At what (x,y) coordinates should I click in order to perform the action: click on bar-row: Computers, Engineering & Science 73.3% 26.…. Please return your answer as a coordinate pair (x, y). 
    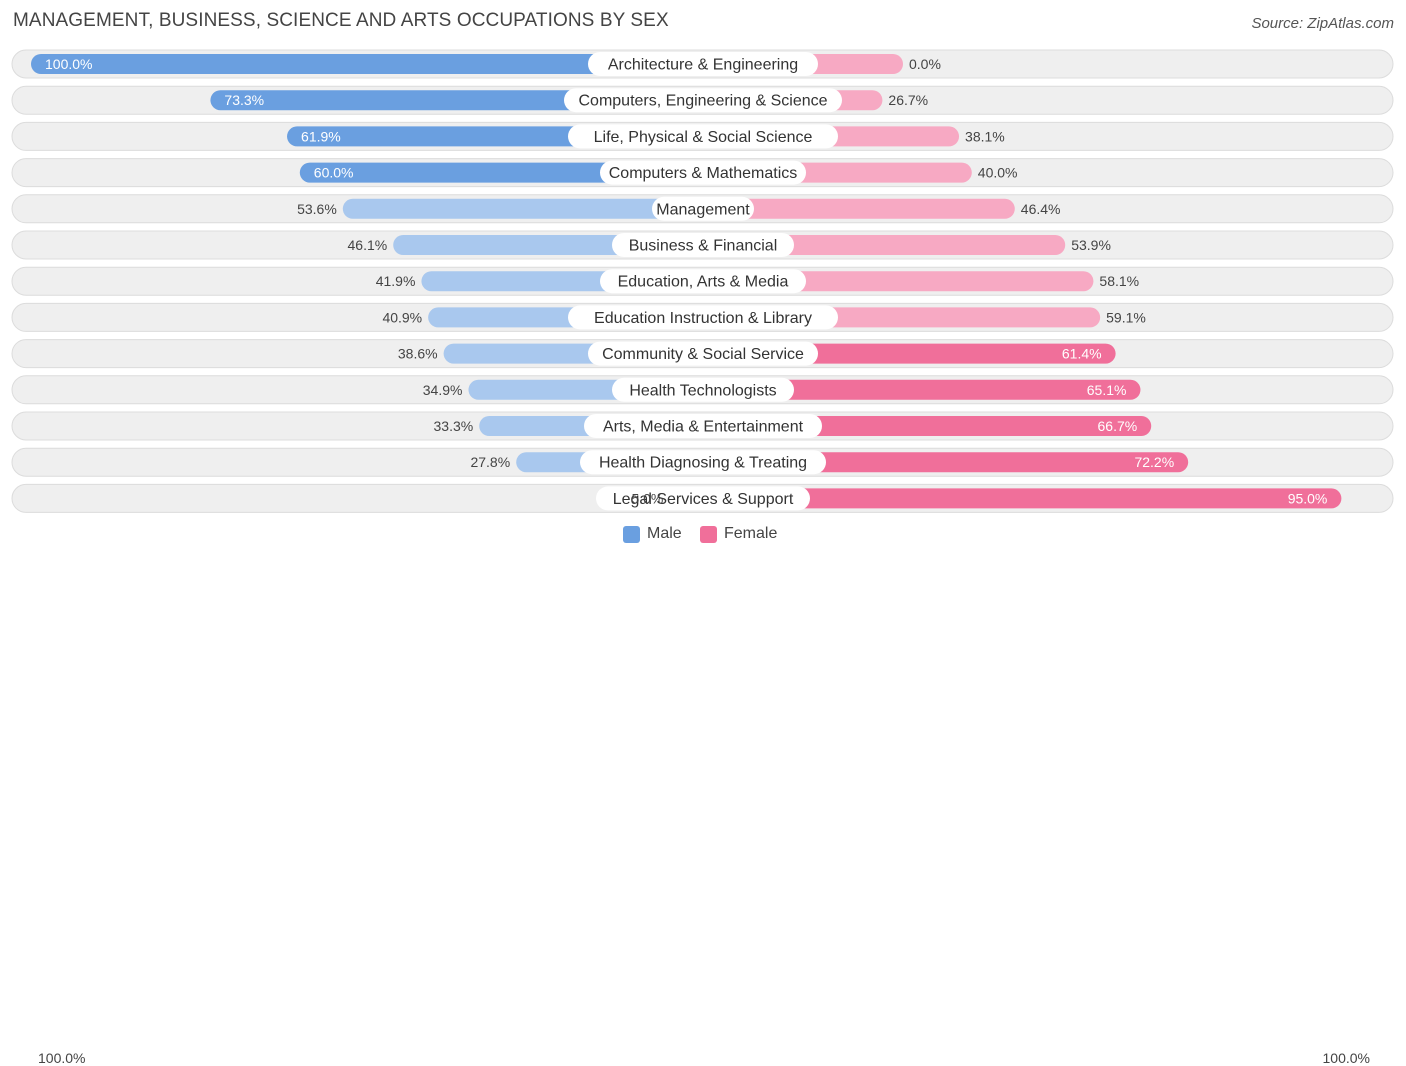
    Looking at the image, I should click on (702, 100).